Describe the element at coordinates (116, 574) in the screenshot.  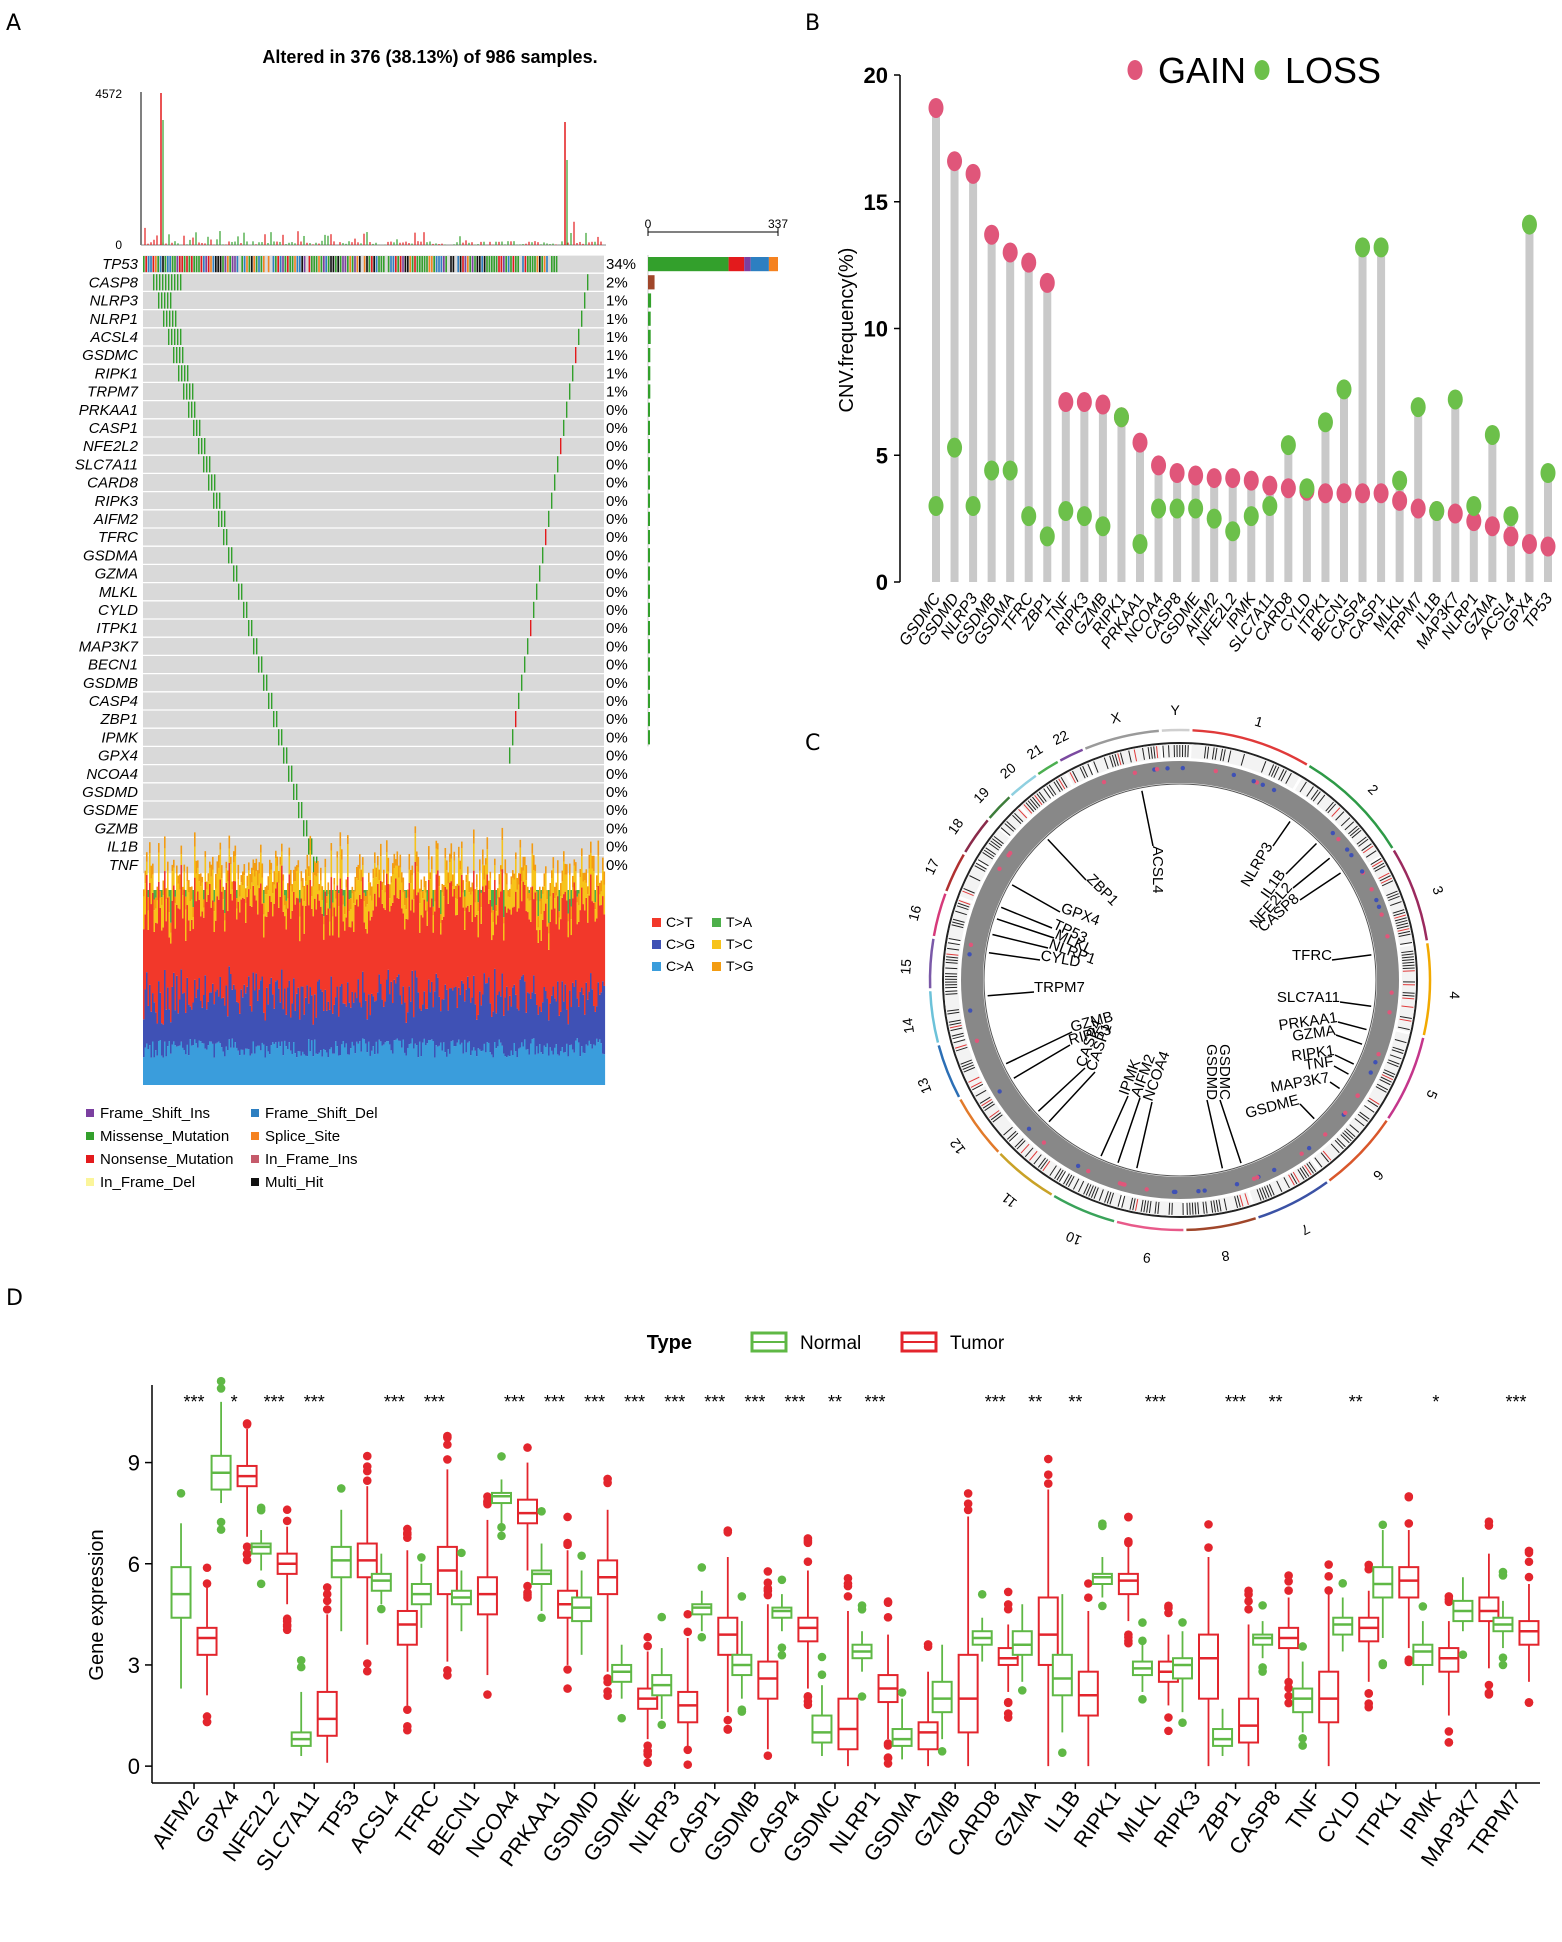
I see `gene-label: GZMA` at that location.